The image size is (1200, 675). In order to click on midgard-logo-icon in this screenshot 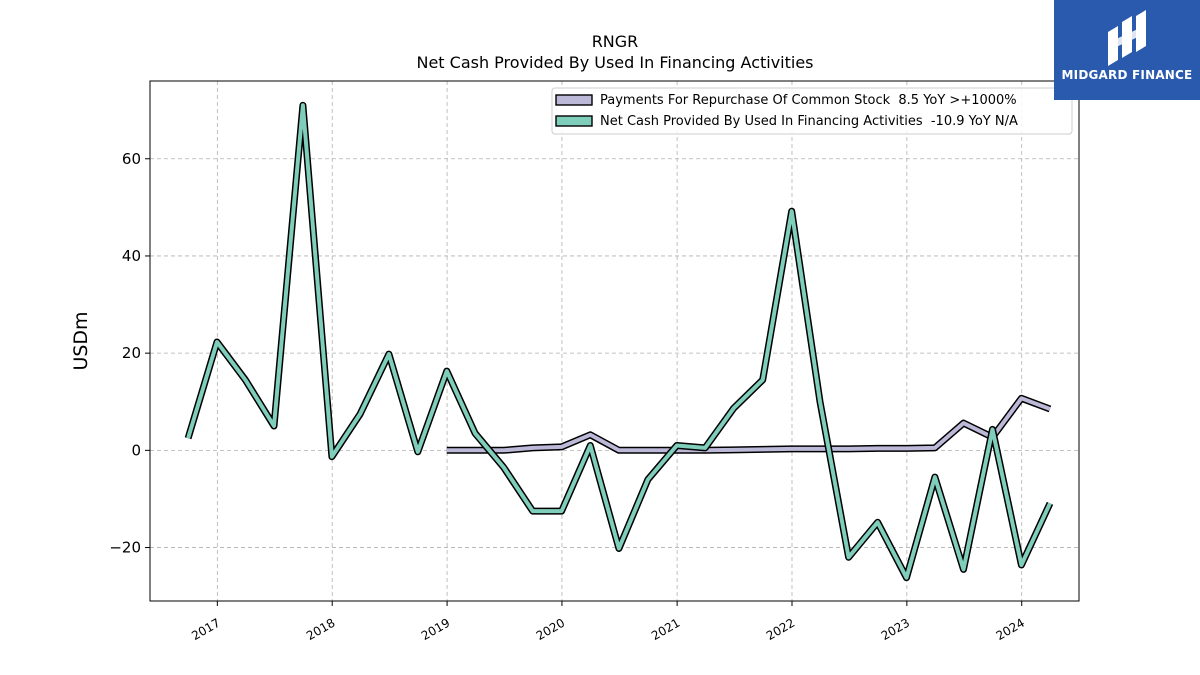, I will do `click(1127, 38)`.